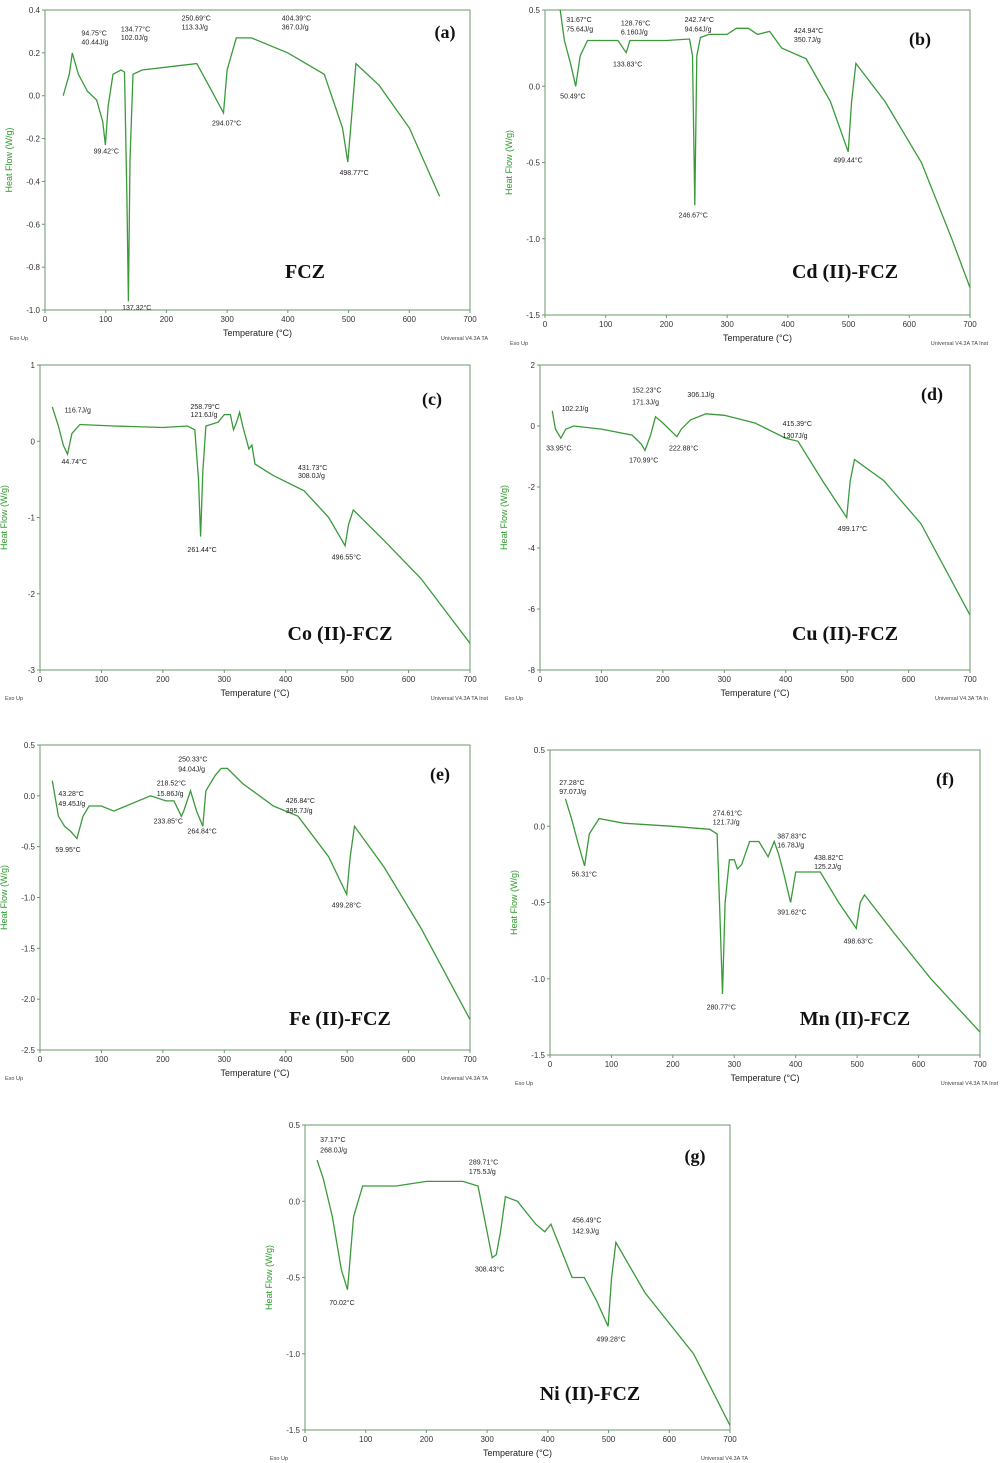 The image size is (1000, 1463). What do you see at coordinates (293, 1278) in the screenshot?
I see `y-tick-label: -0.5` at bounding box center [293, 1278].